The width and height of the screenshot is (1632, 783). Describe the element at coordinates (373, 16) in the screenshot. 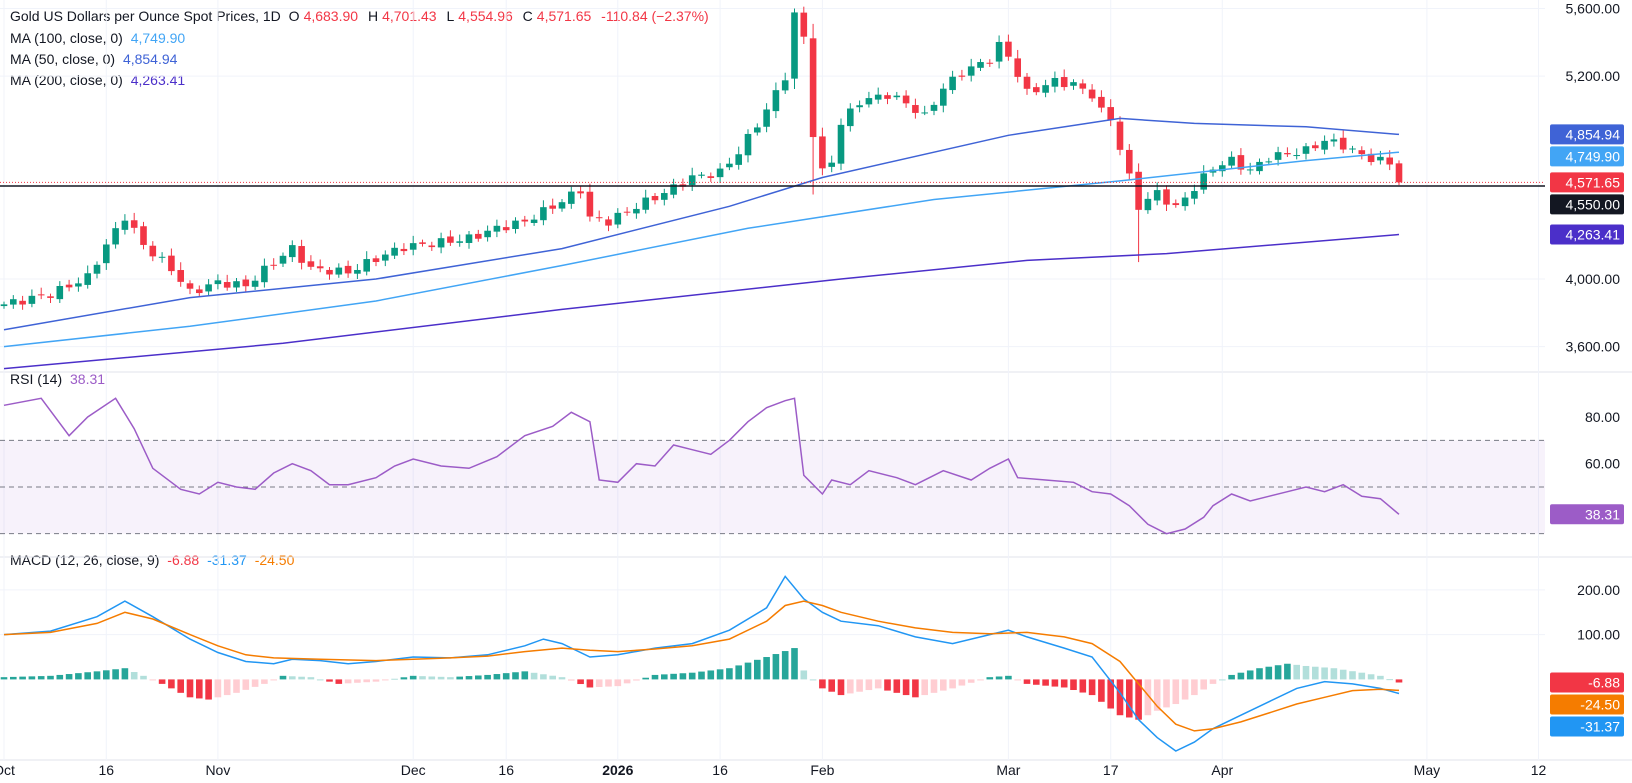

I see `high-label: H` at that location.